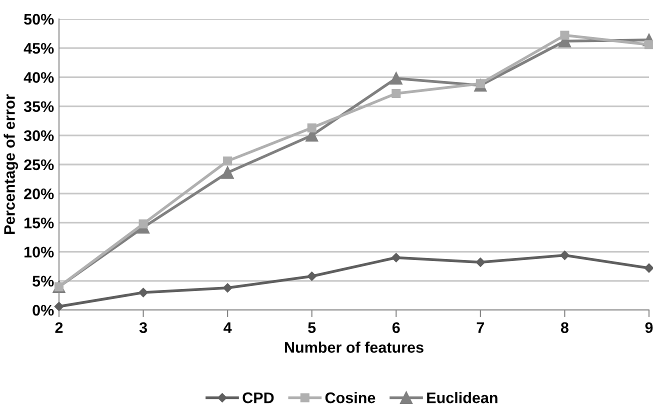 Image resolution: width=653 pixels, height=420 pixels. What do you see at coordinates (39, 194) in the screenshot?
I see `y-tick-label: 20%` at bounding box center [39, 194].